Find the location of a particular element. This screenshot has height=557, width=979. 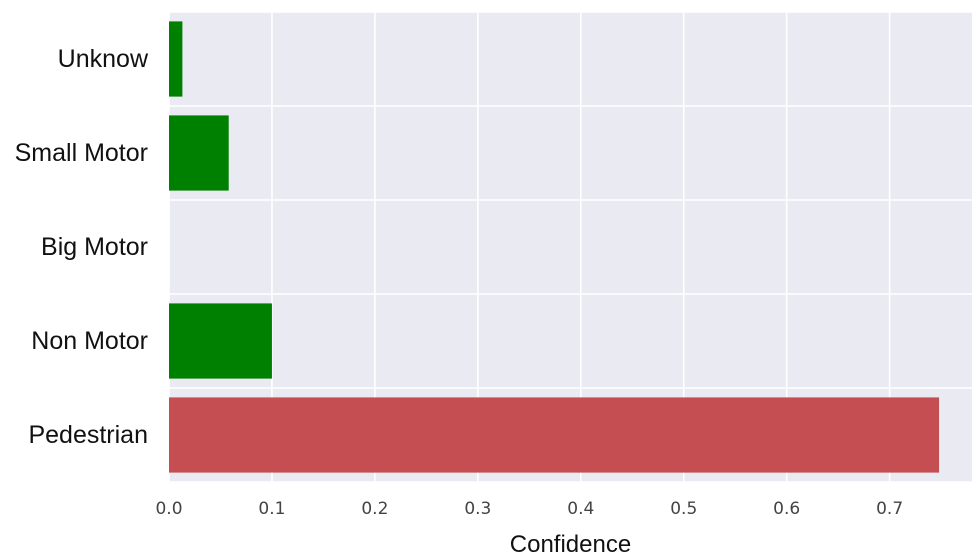

category-label: Unknow is located at coordinates (103, 59).